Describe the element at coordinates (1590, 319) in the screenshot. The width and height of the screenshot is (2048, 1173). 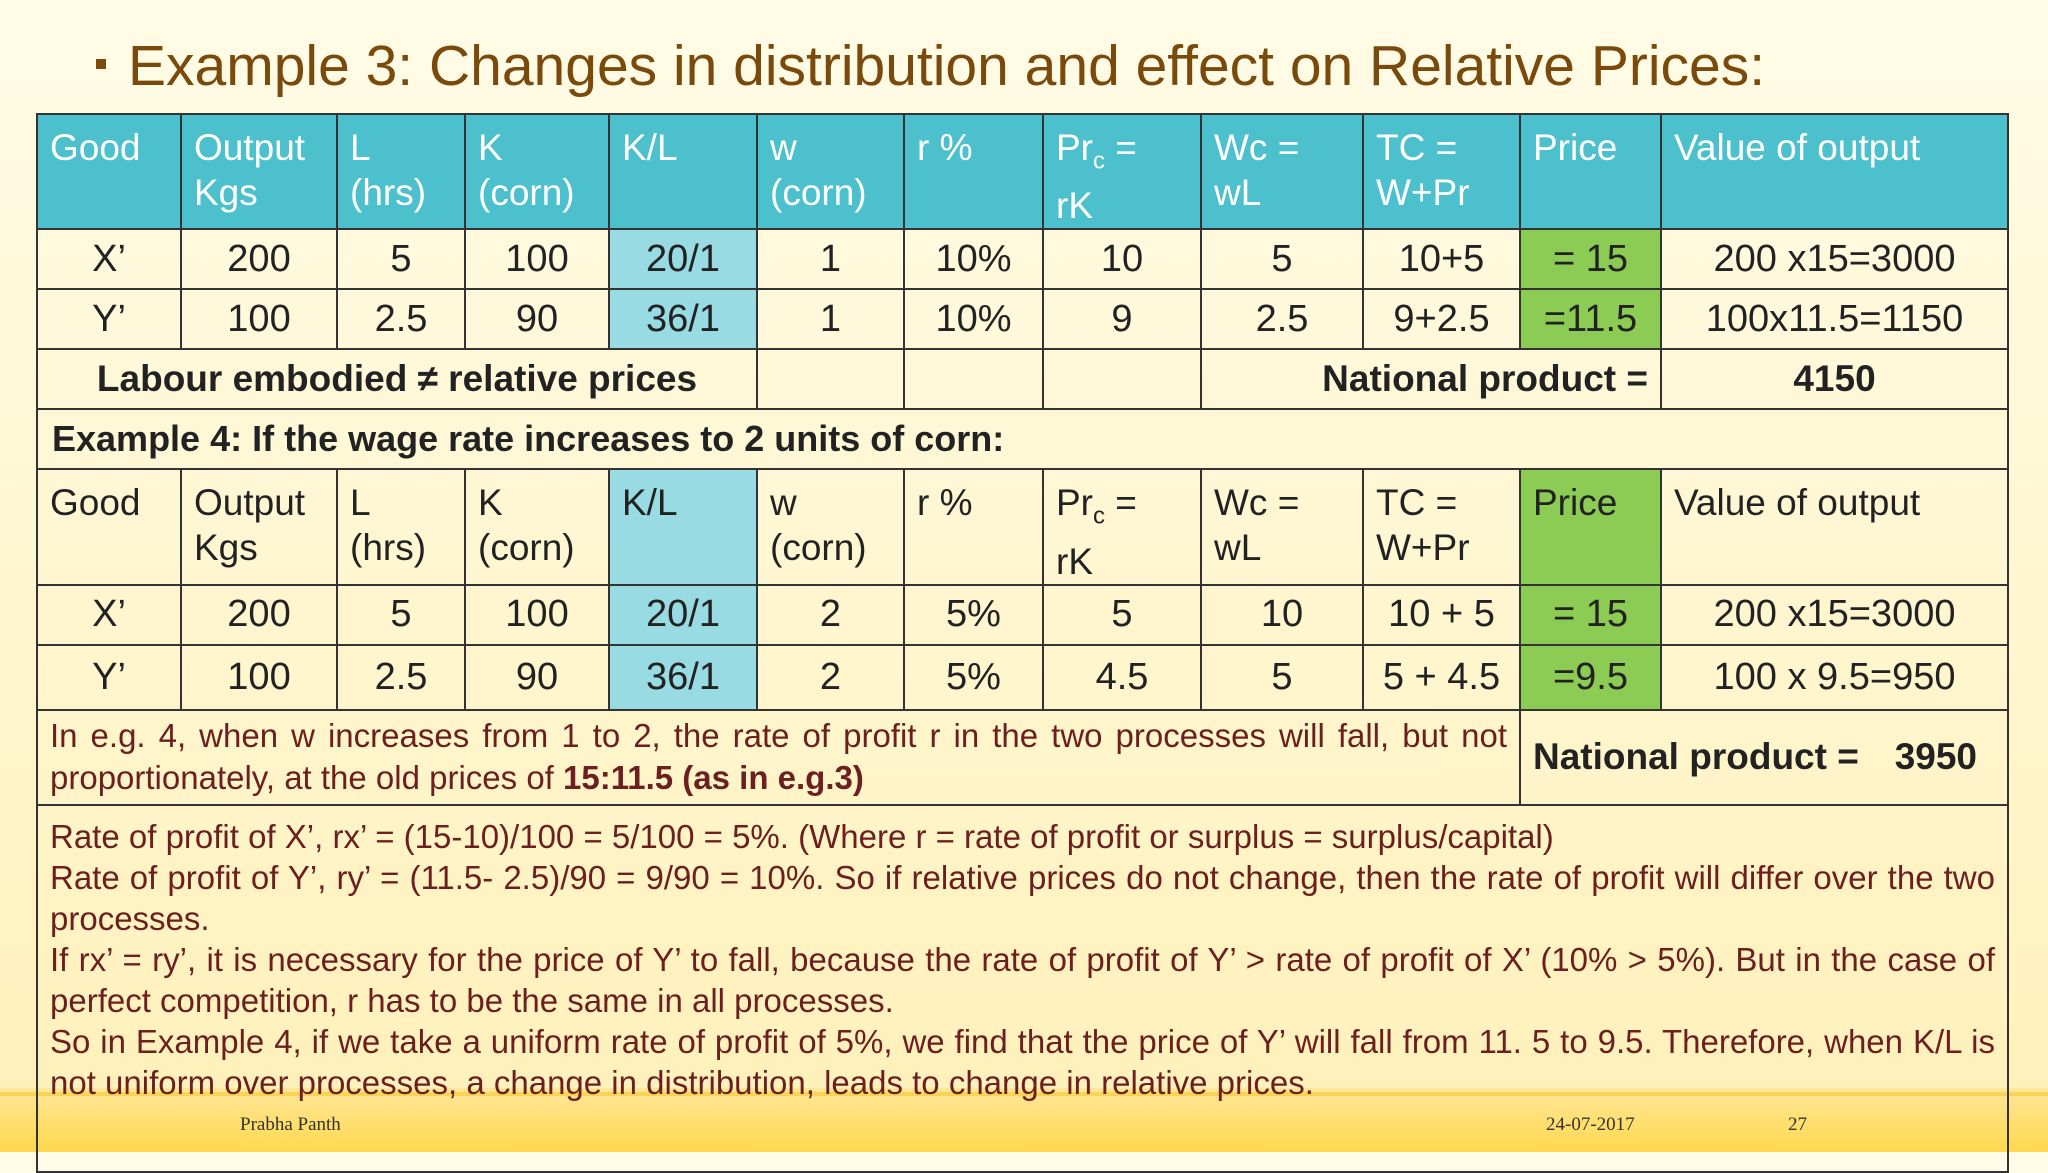
I see `cell-price: =11.5` at that location.